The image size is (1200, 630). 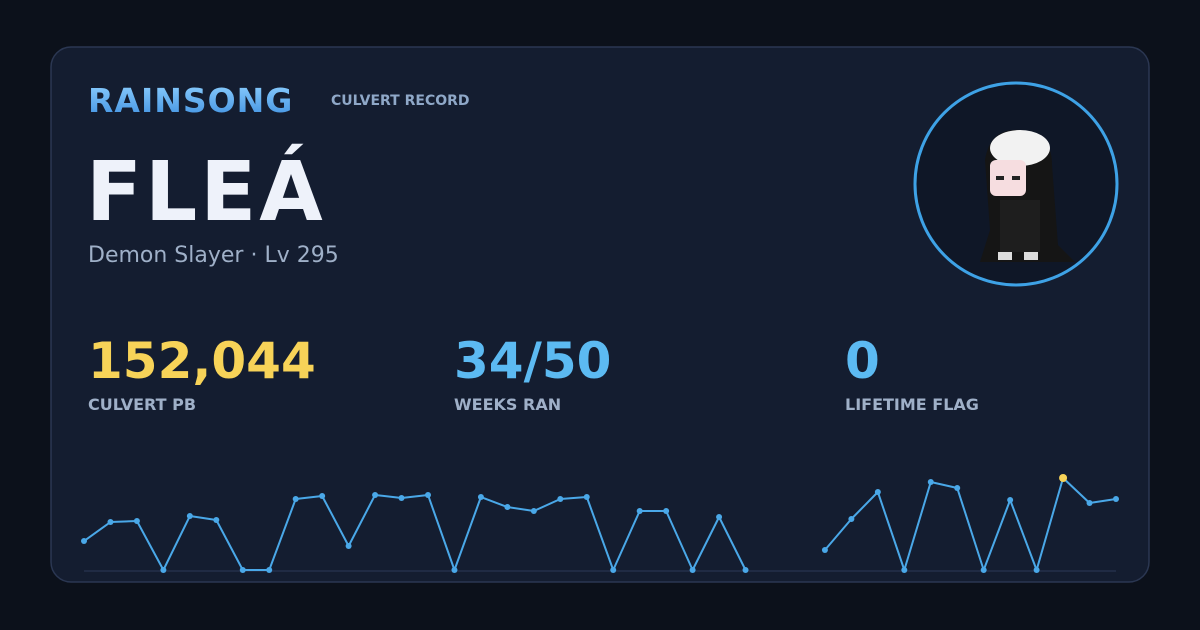 I want to click on brand: RAINSONG, so click(x=190, y=100).